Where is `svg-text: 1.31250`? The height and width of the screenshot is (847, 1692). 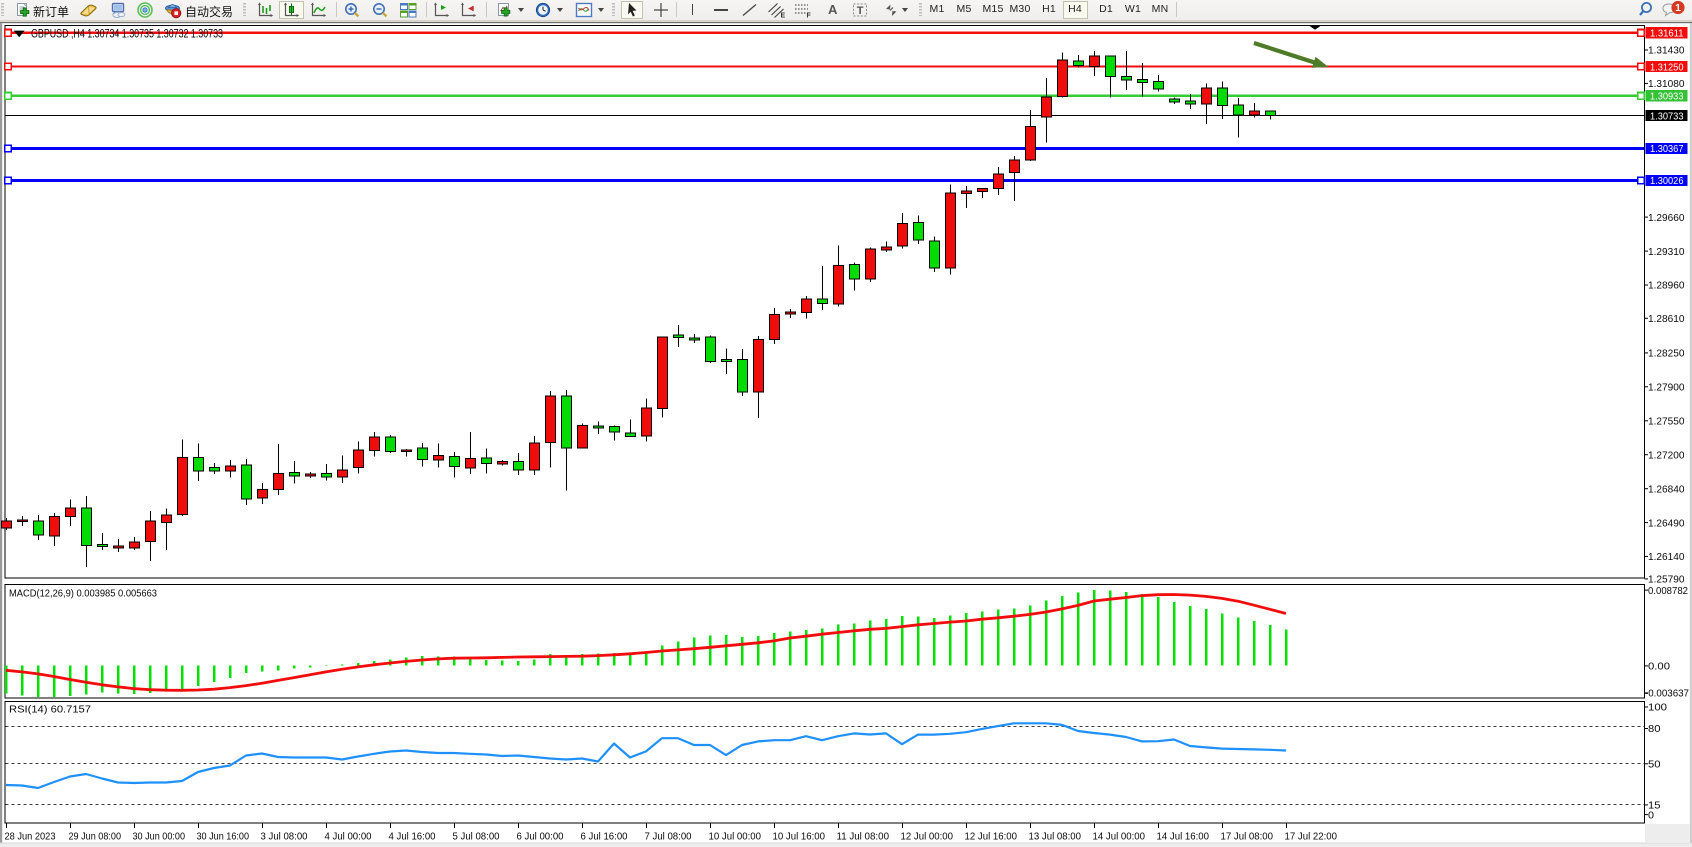
svg-text: 1.31250 is located at coordinates (1667, 67).